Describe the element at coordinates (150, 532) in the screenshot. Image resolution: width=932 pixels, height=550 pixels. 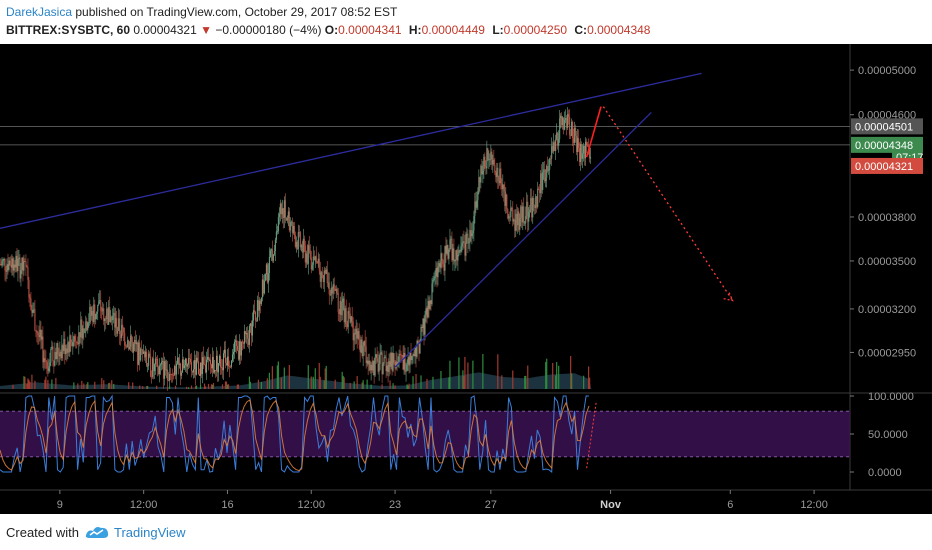
I see `tradingview-brand: TradingView` at that location.